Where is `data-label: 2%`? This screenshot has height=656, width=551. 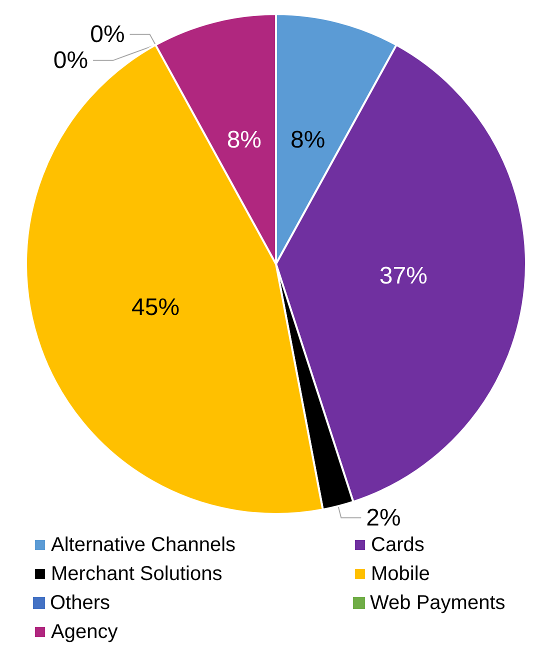 data-label: 2% is located at coordinates (383, 518).